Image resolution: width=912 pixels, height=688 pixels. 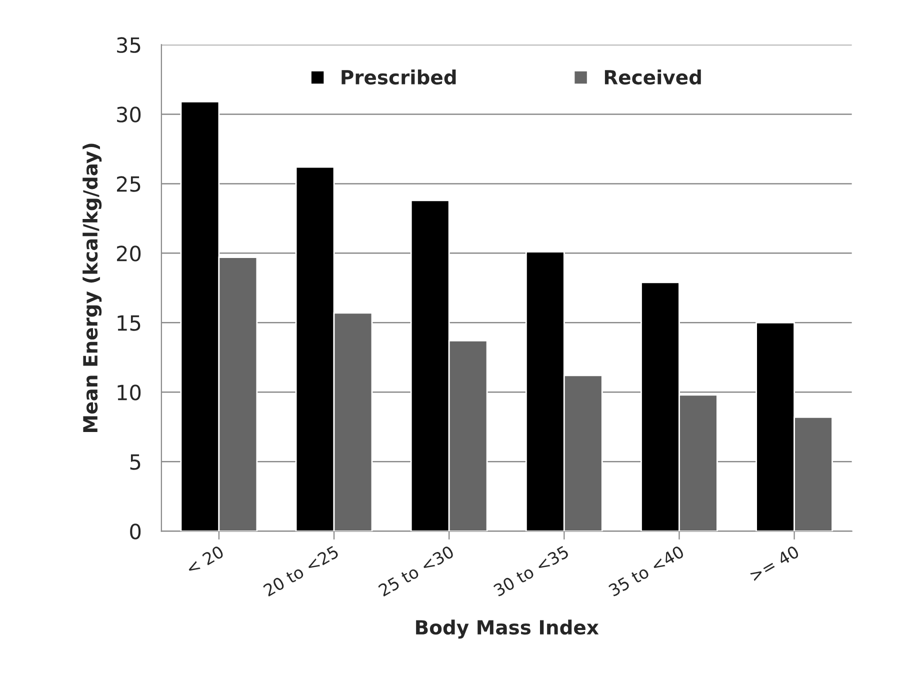 What do you see at coordinates (128, 184) in the screenshot?
I see `y-tick-label: 25` at bounding box center [128, 184].